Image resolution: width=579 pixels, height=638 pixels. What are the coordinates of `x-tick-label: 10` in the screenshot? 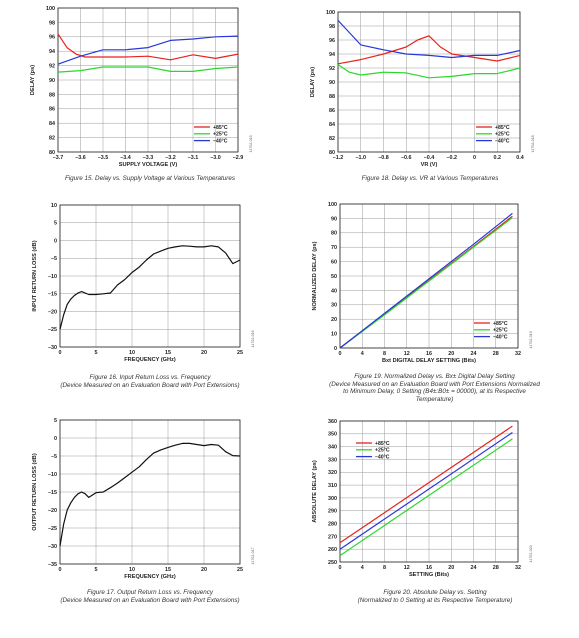 It's located at (132, 570).